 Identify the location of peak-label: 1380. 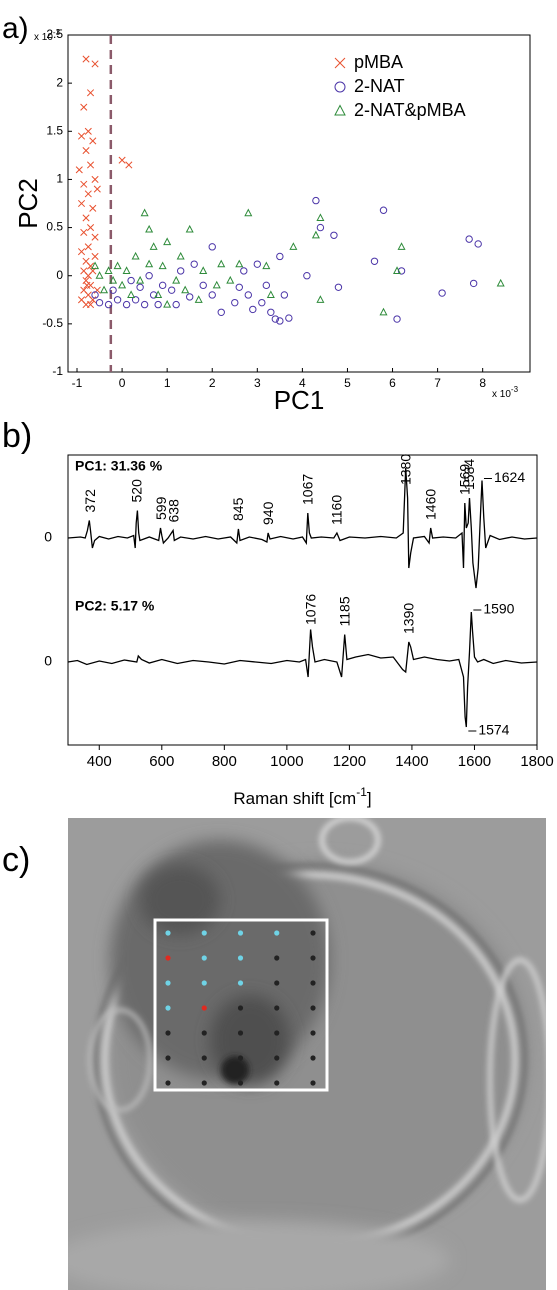
(405, 469).